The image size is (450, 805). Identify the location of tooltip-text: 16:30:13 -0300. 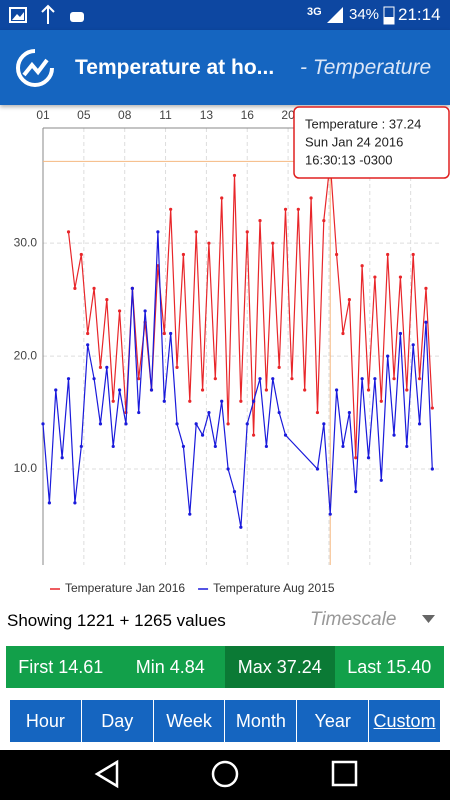
(348, 159).